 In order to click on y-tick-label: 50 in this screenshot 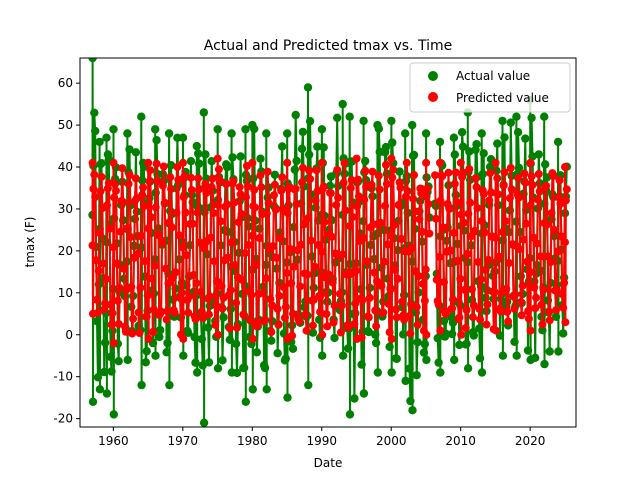, I will do `click(65, 125)`.